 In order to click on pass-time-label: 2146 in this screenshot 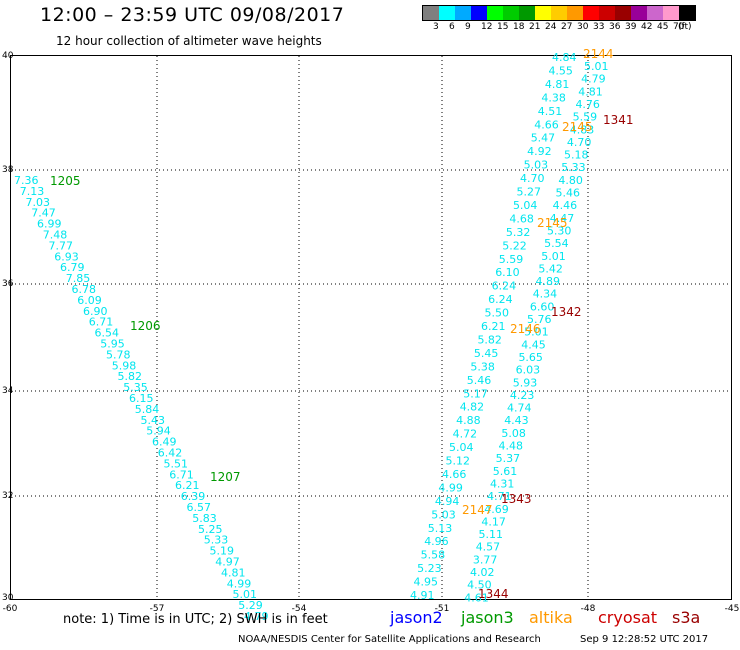, I will do `click(525, 329)`.